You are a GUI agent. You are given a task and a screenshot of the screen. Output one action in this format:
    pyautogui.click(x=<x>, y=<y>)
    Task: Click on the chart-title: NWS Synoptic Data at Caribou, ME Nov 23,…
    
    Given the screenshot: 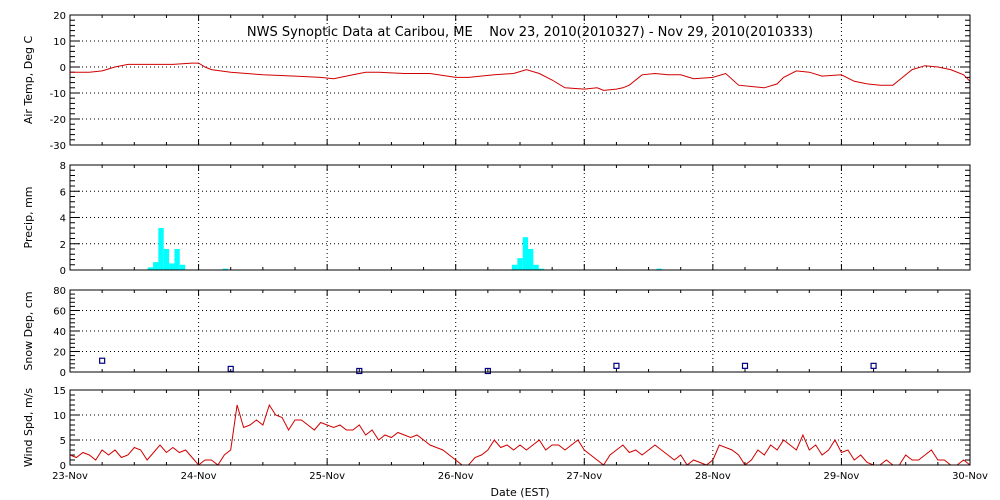 What is the action you would take?
    pyautogui.click(x=530, y=32)
    